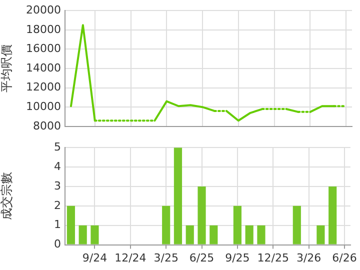 The height and width of the screenshot is (270, 360). What do you see at coordinates (57, 185) in the screenshot?
I see `y-tick-label: 3` at bounding box center [57, 185].